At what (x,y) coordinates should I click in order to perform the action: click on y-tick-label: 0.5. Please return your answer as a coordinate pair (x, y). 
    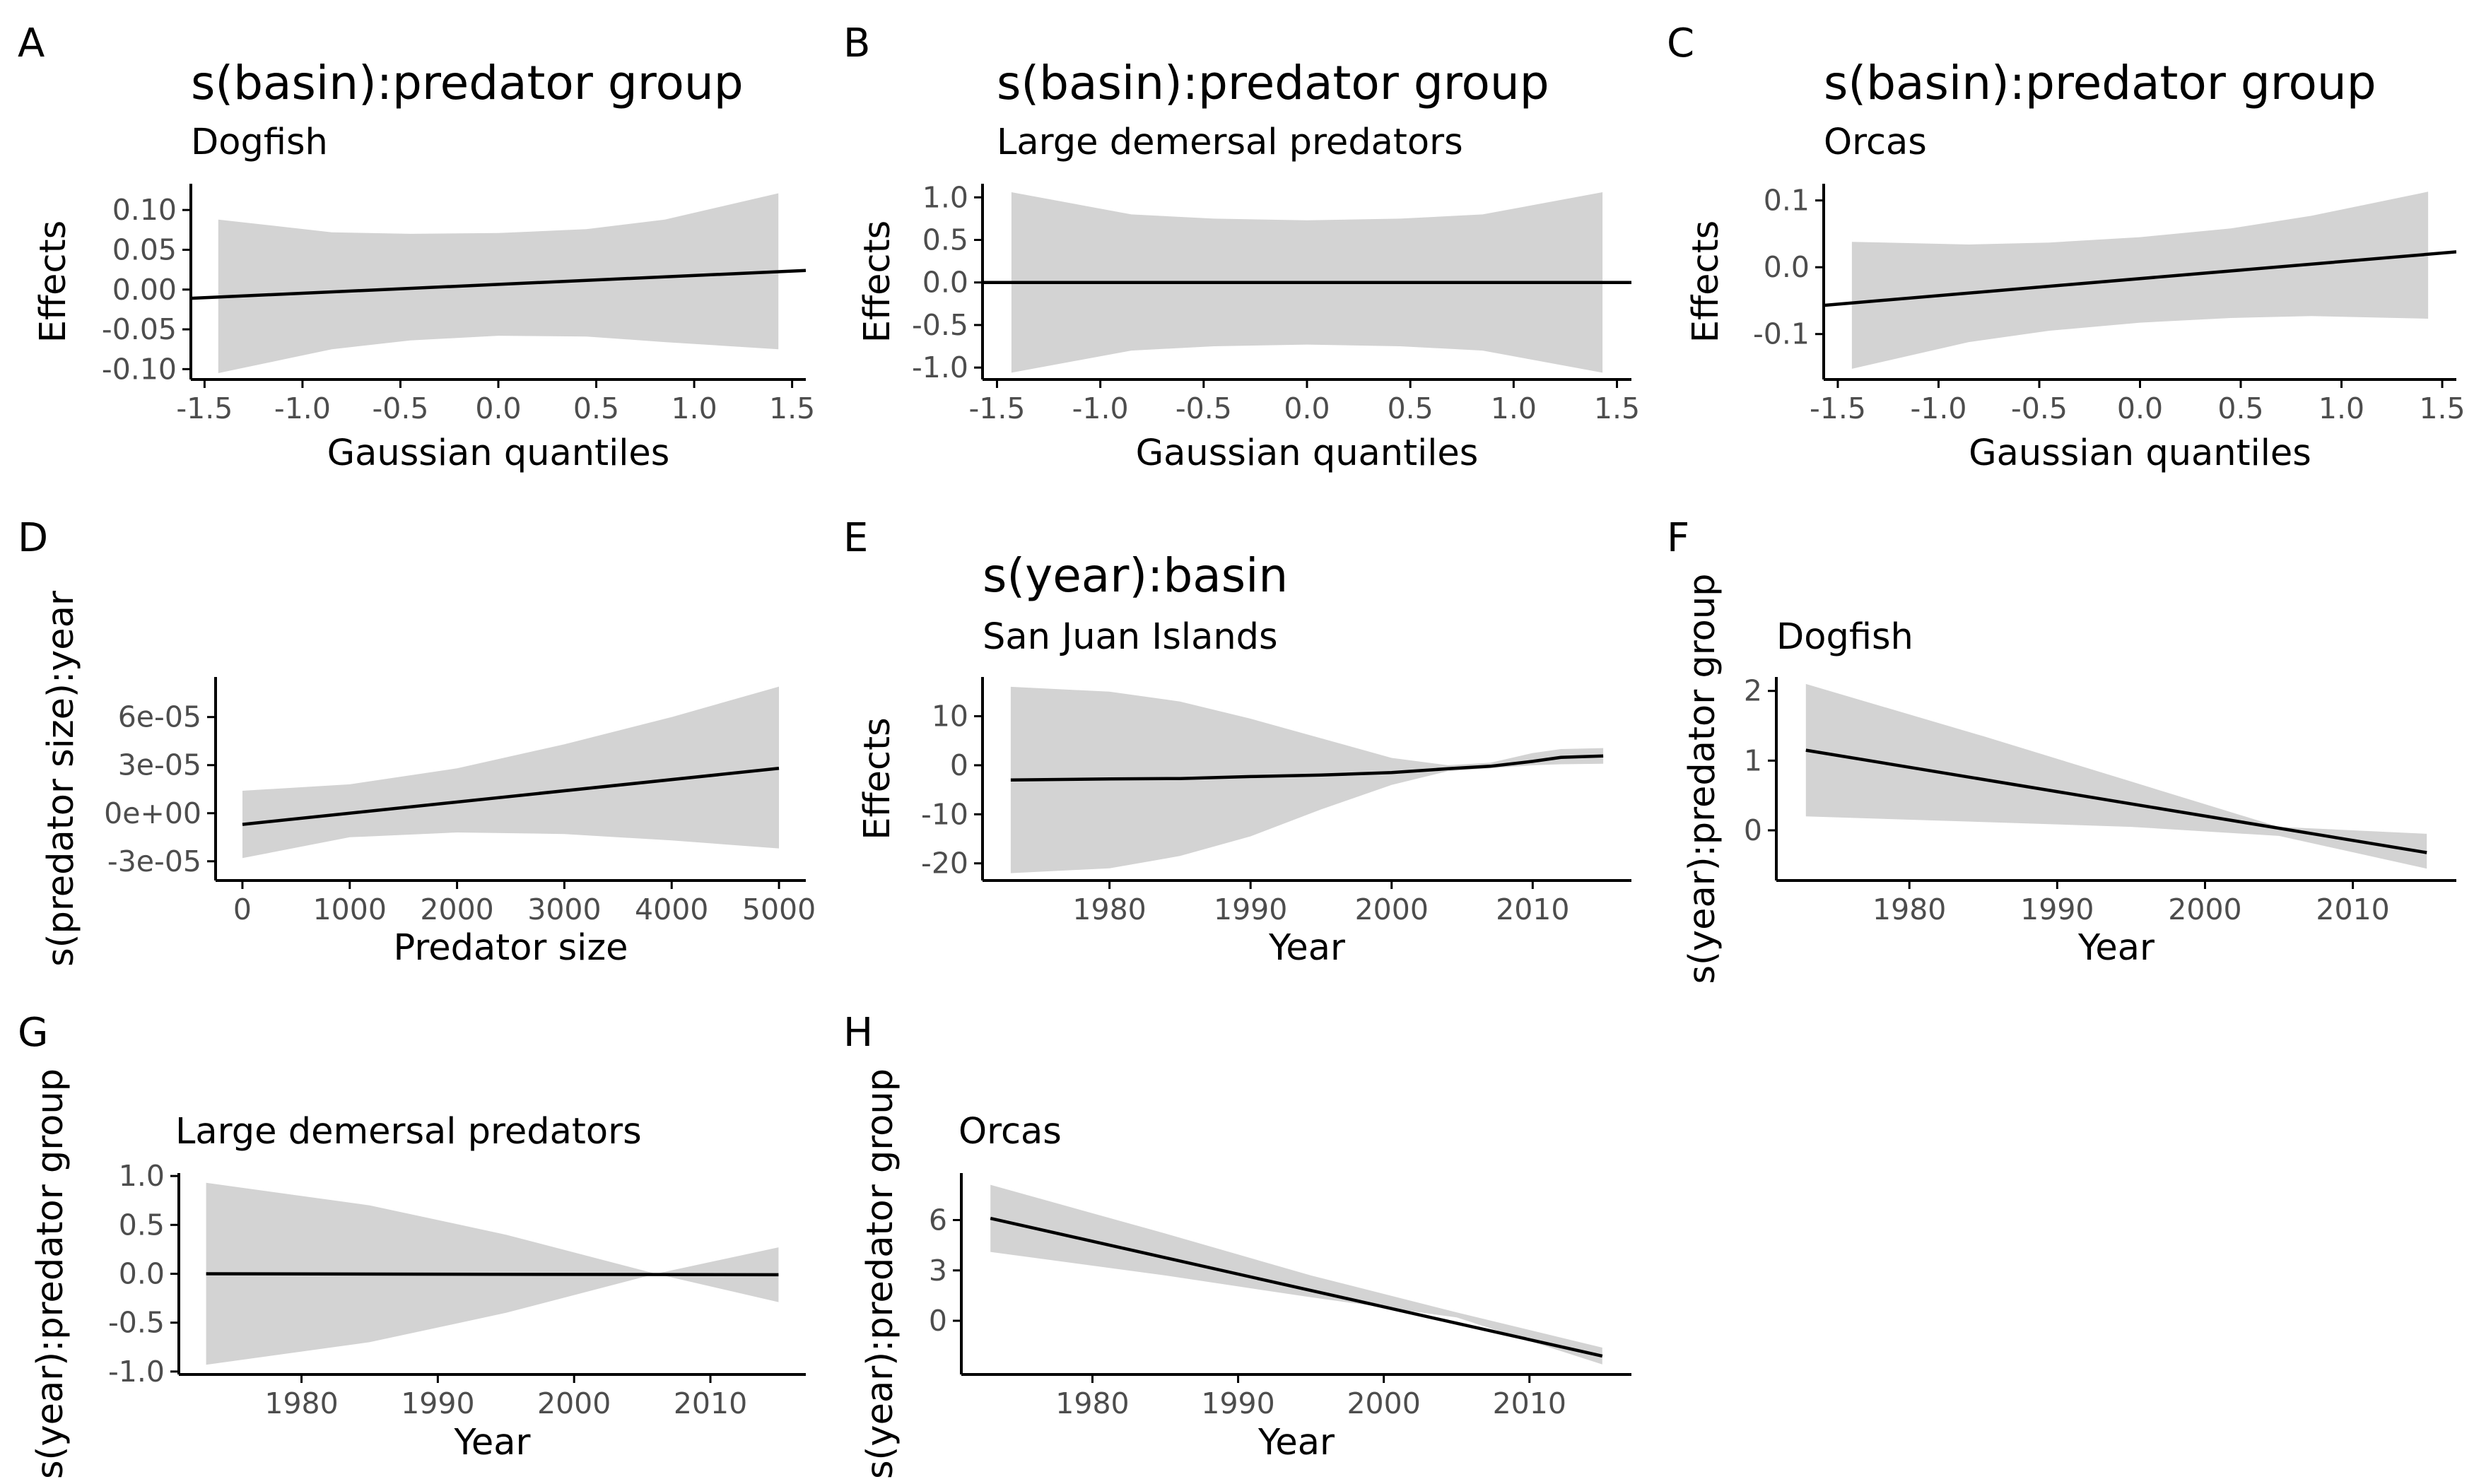
    Looking at the image, I should click on (945, 240).